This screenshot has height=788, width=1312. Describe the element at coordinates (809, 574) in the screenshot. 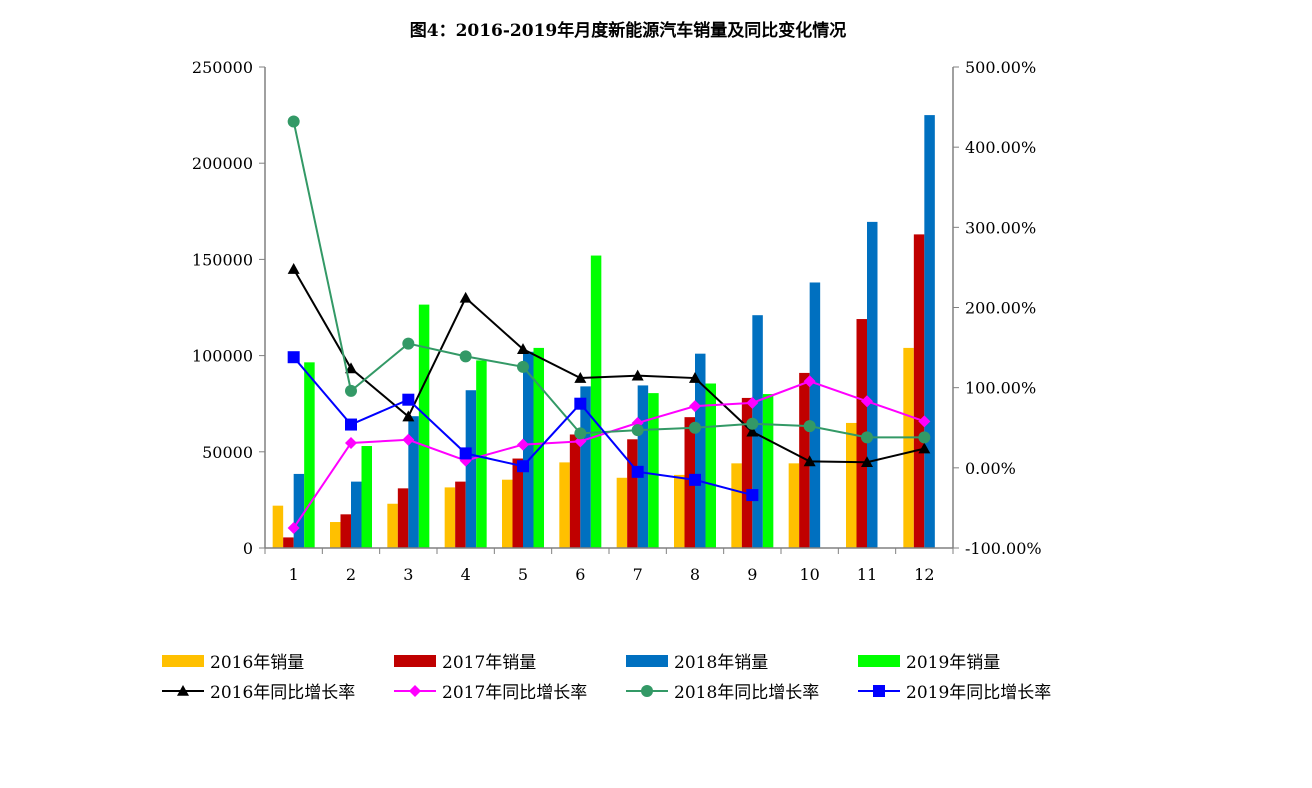

I see `x-tick-label: 10` at that location.